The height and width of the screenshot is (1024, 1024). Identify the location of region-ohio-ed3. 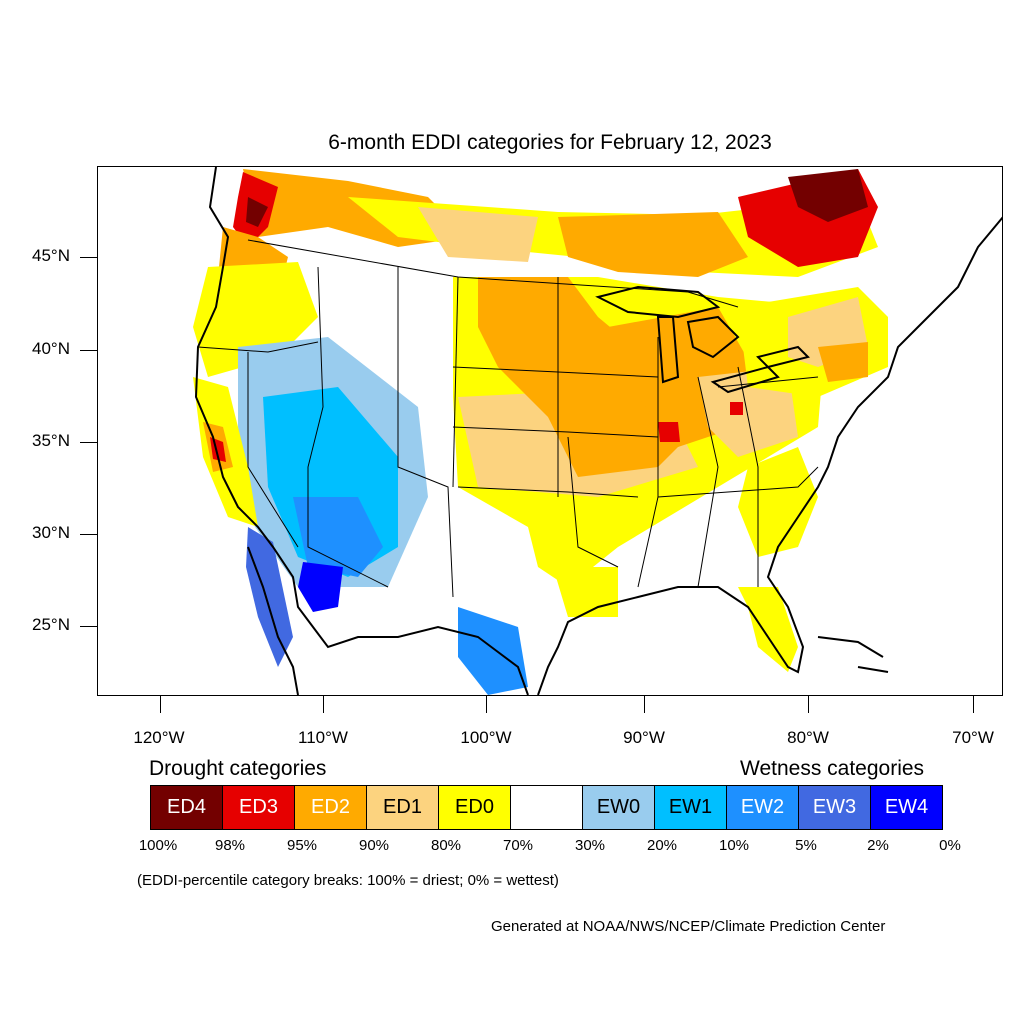
(736, 408).